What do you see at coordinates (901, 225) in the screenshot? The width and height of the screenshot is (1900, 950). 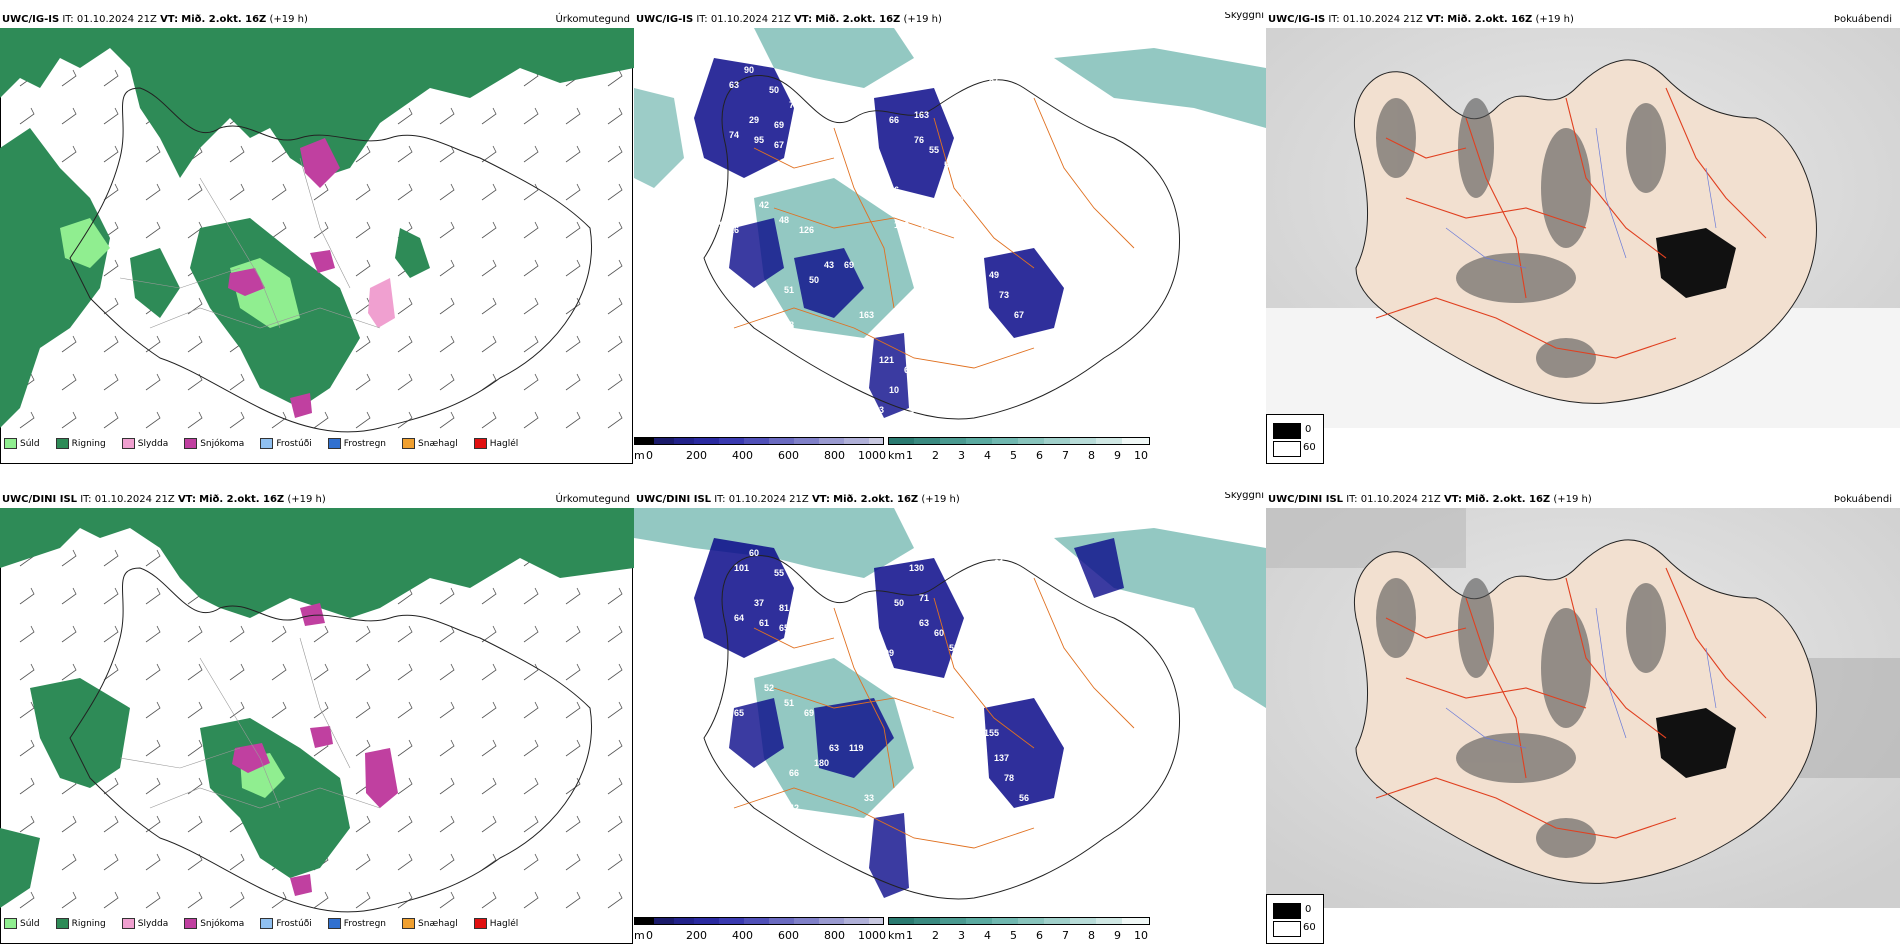 I see `cloud-base-label: 159` at bounding box center [901, 225].